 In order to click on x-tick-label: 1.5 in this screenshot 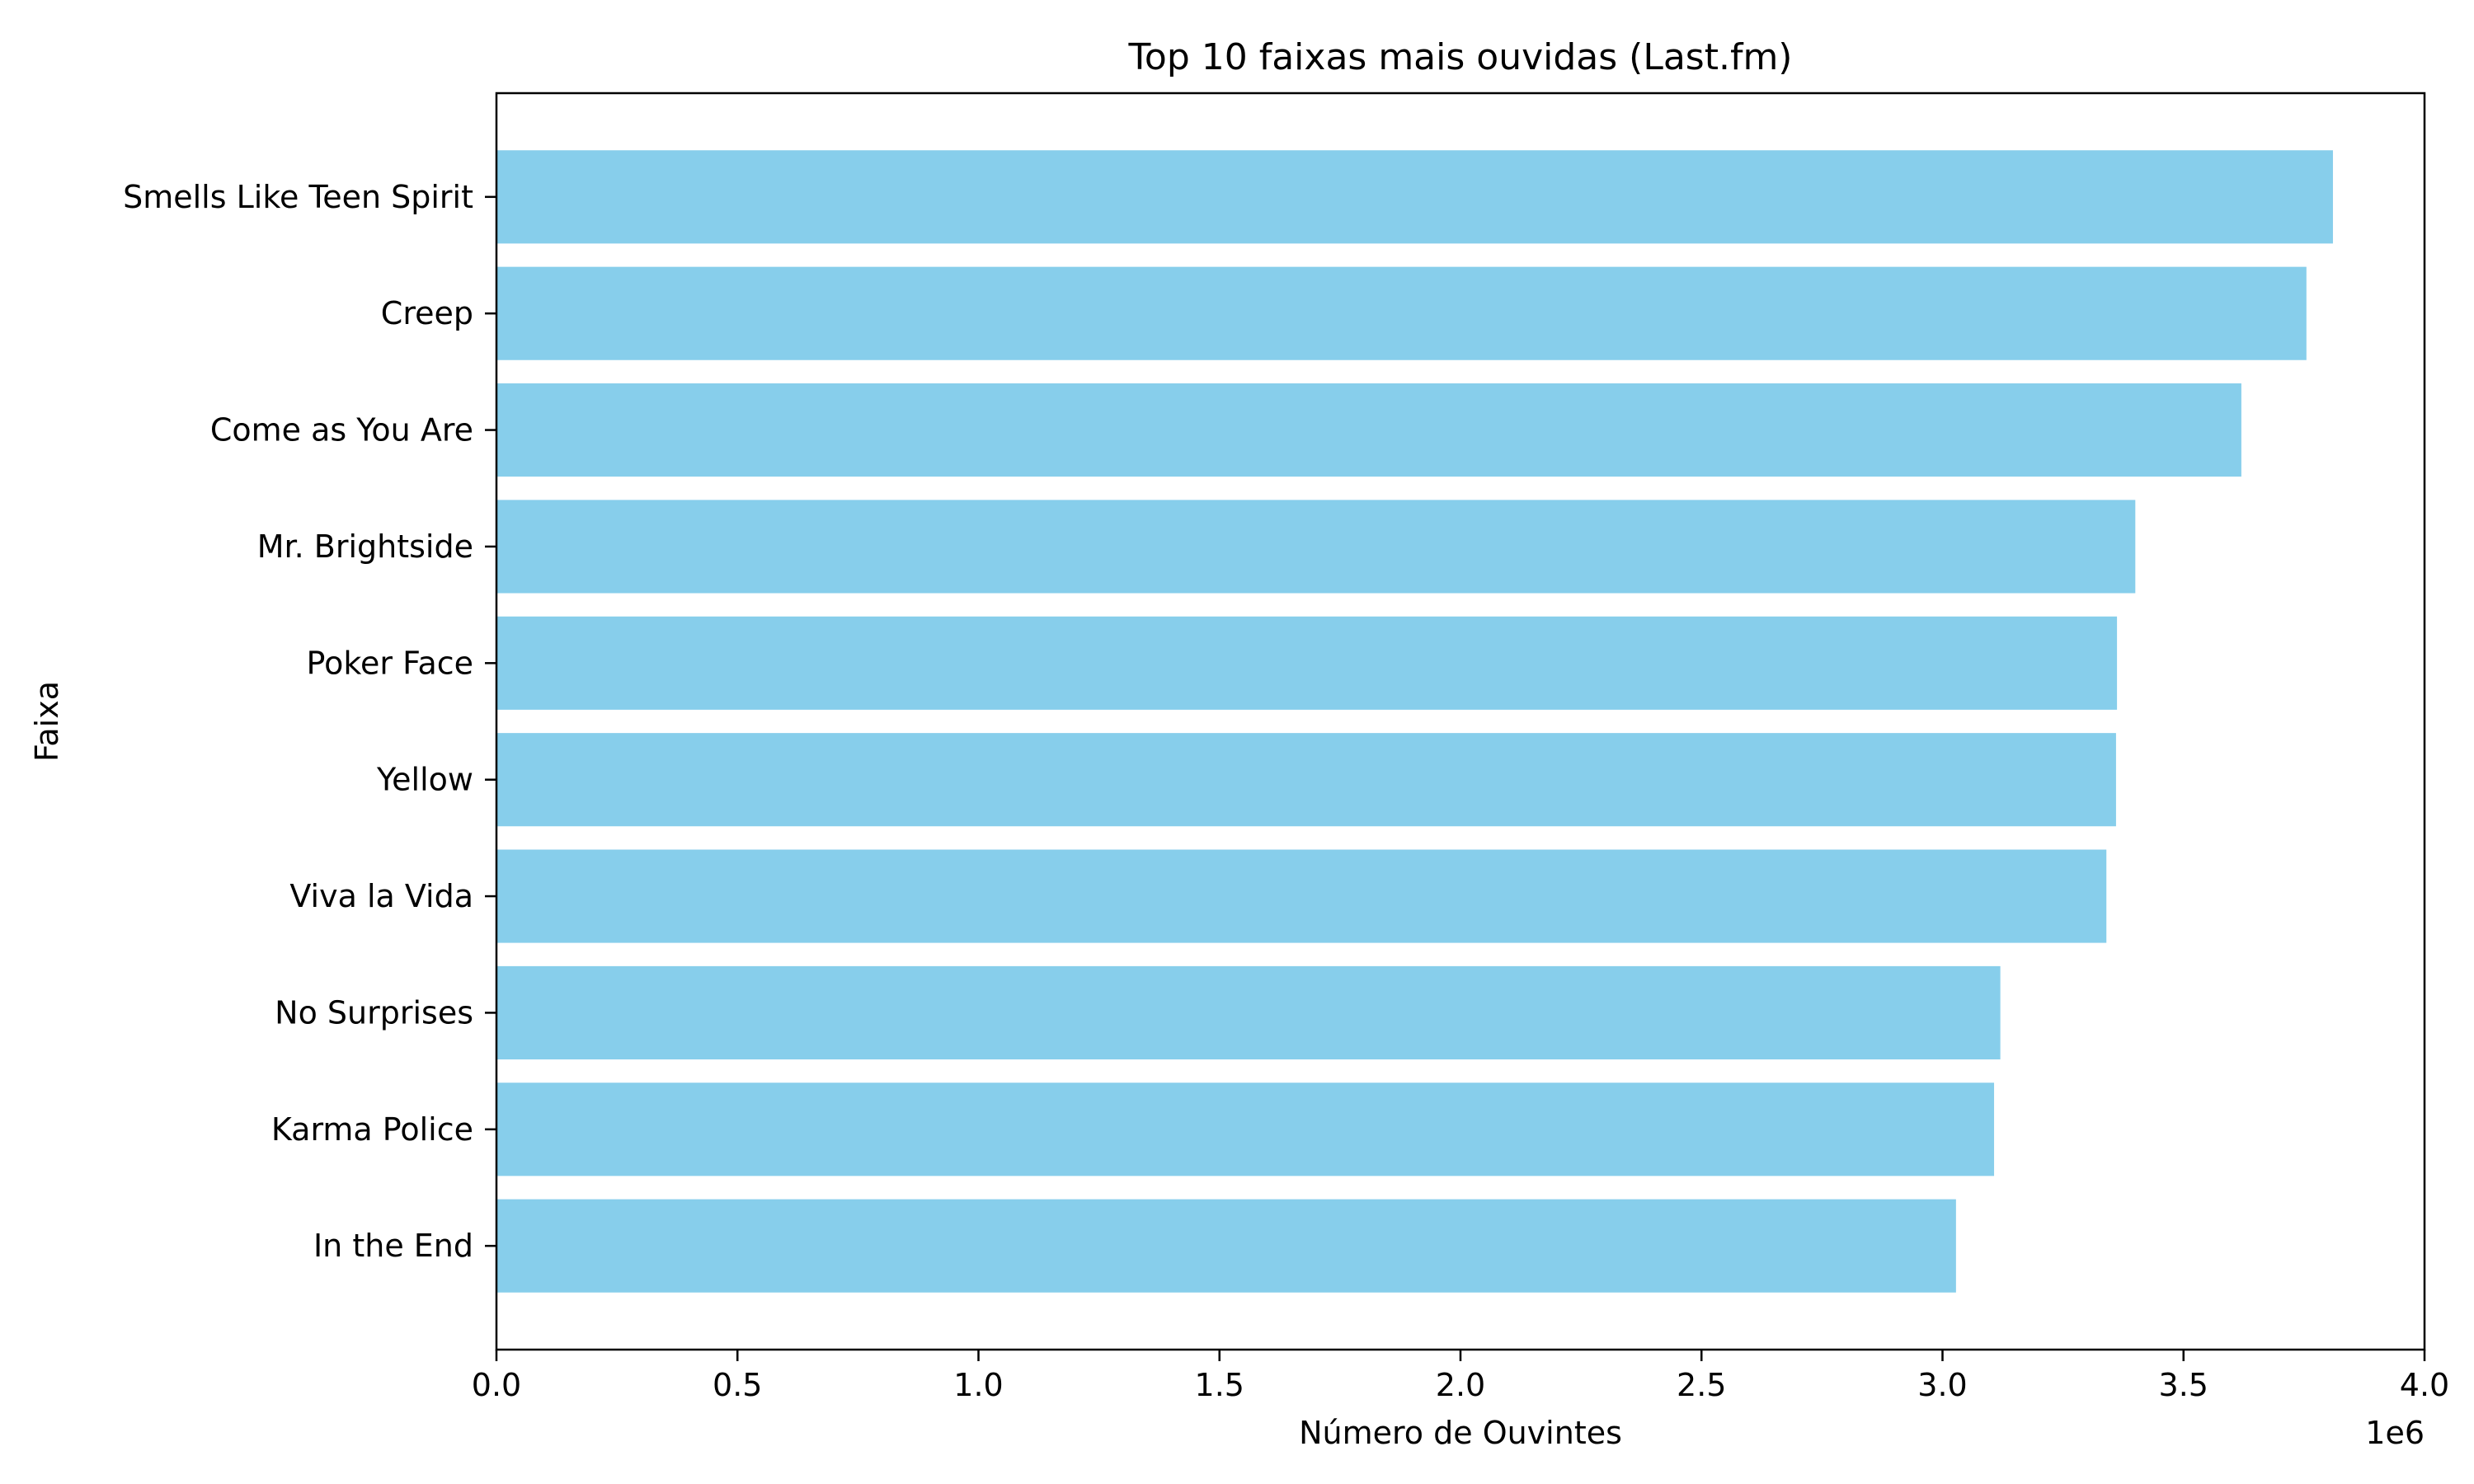, I will do `click(1219, 1385)`.